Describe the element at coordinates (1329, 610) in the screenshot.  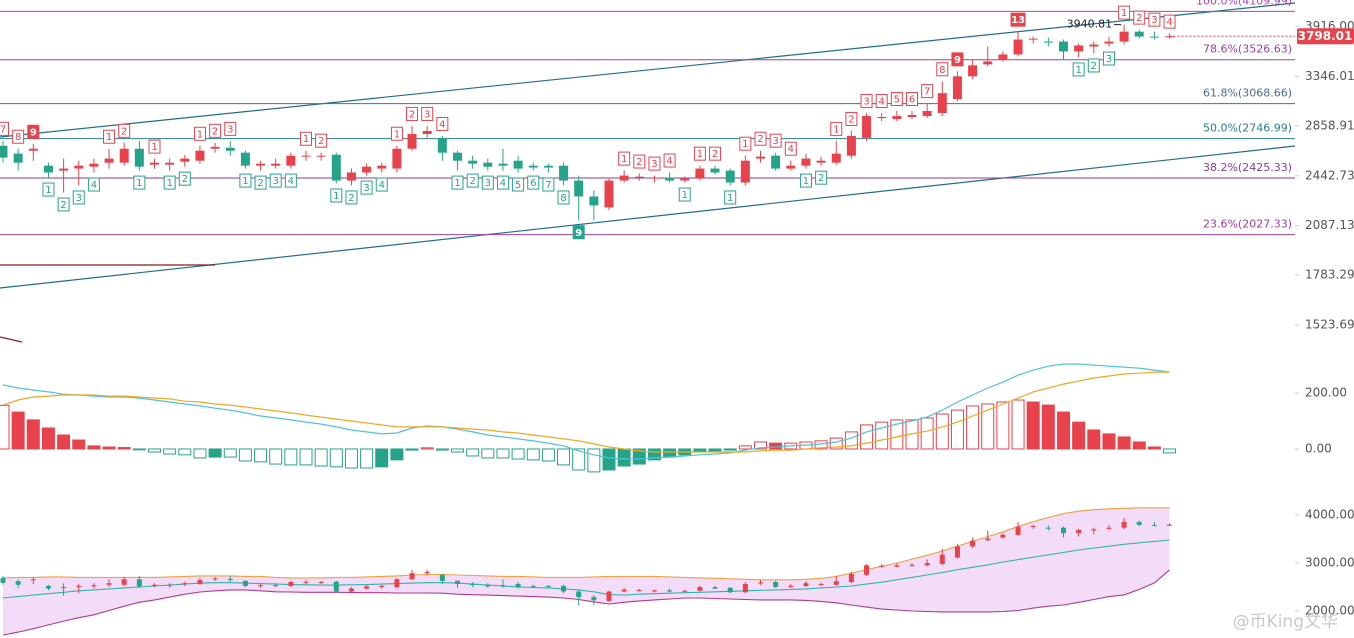
I see `y-tick-label: 2000.00` at that location.